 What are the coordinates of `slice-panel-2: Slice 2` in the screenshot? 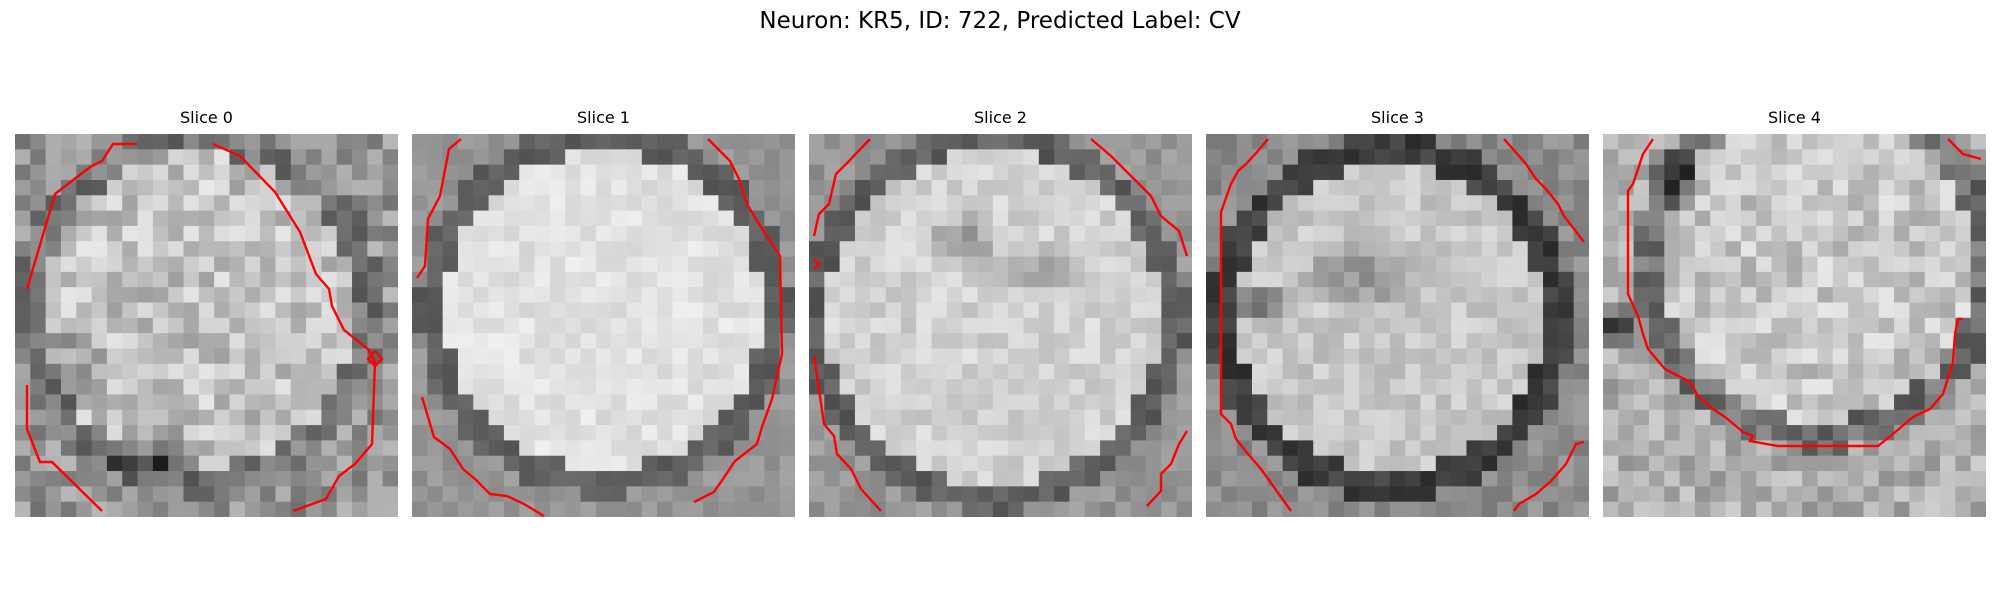 It's located at (1000, 312).